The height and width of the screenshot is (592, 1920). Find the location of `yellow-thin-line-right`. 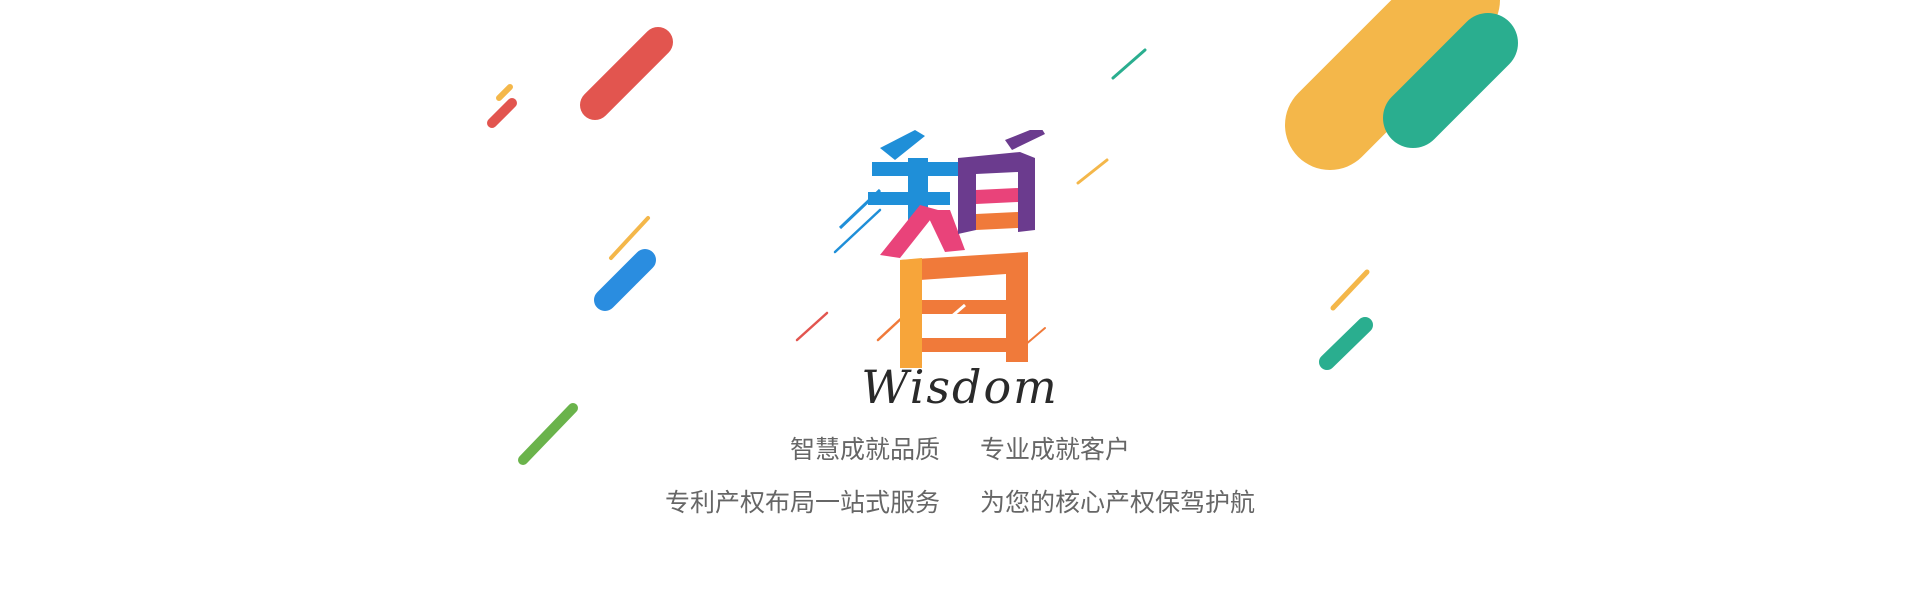

yellow-thin-line-right is located at coordinates (1350, 290).